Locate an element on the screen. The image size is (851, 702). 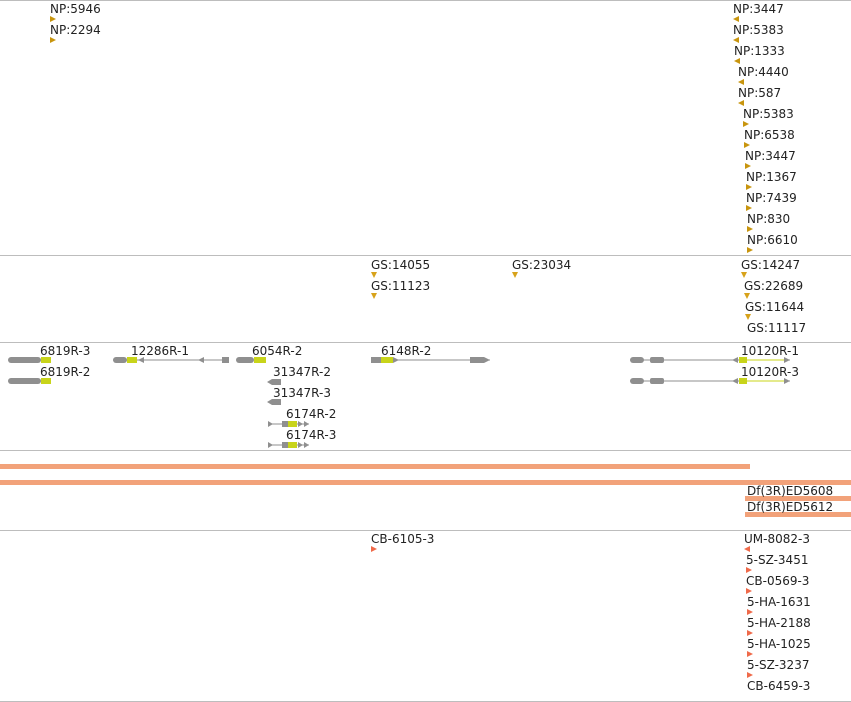
gene-models is located at coordinates (399, 402).